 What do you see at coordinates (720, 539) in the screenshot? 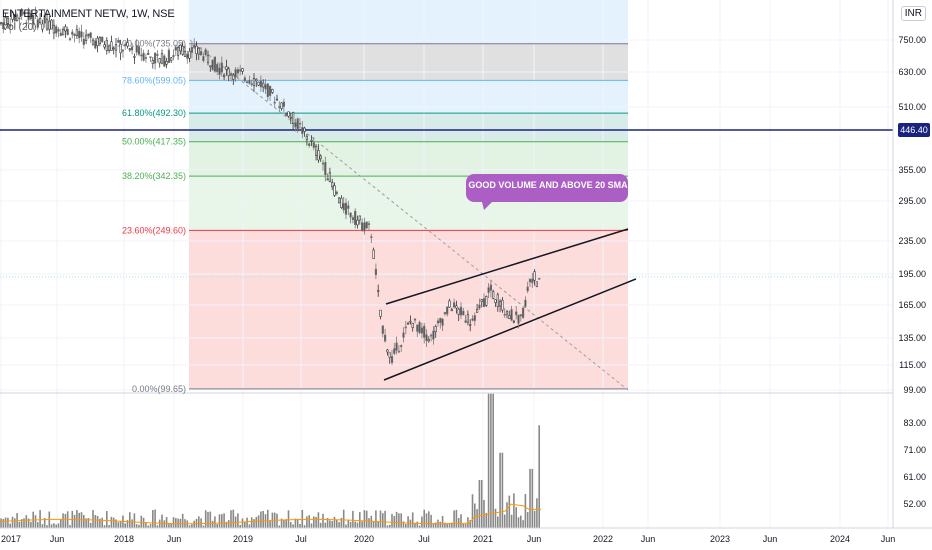
I see `time-tick-label: 2023` at bounding box center [720, 539].